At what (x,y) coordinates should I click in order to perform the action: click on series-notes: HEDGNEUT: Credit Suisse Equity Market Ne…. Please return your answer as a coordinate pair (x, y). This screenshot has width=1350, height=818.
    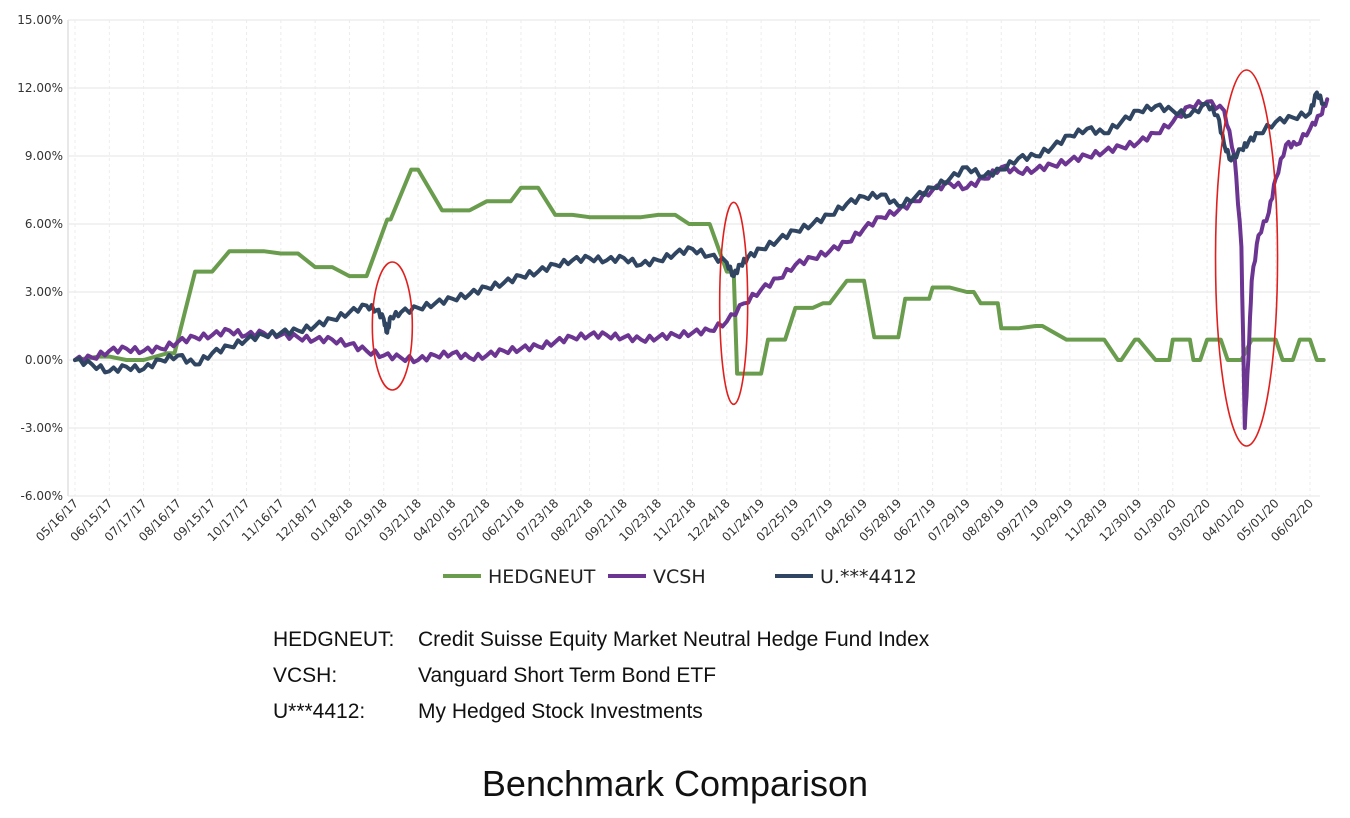
    Looking at the image, I should click on (601, 676).